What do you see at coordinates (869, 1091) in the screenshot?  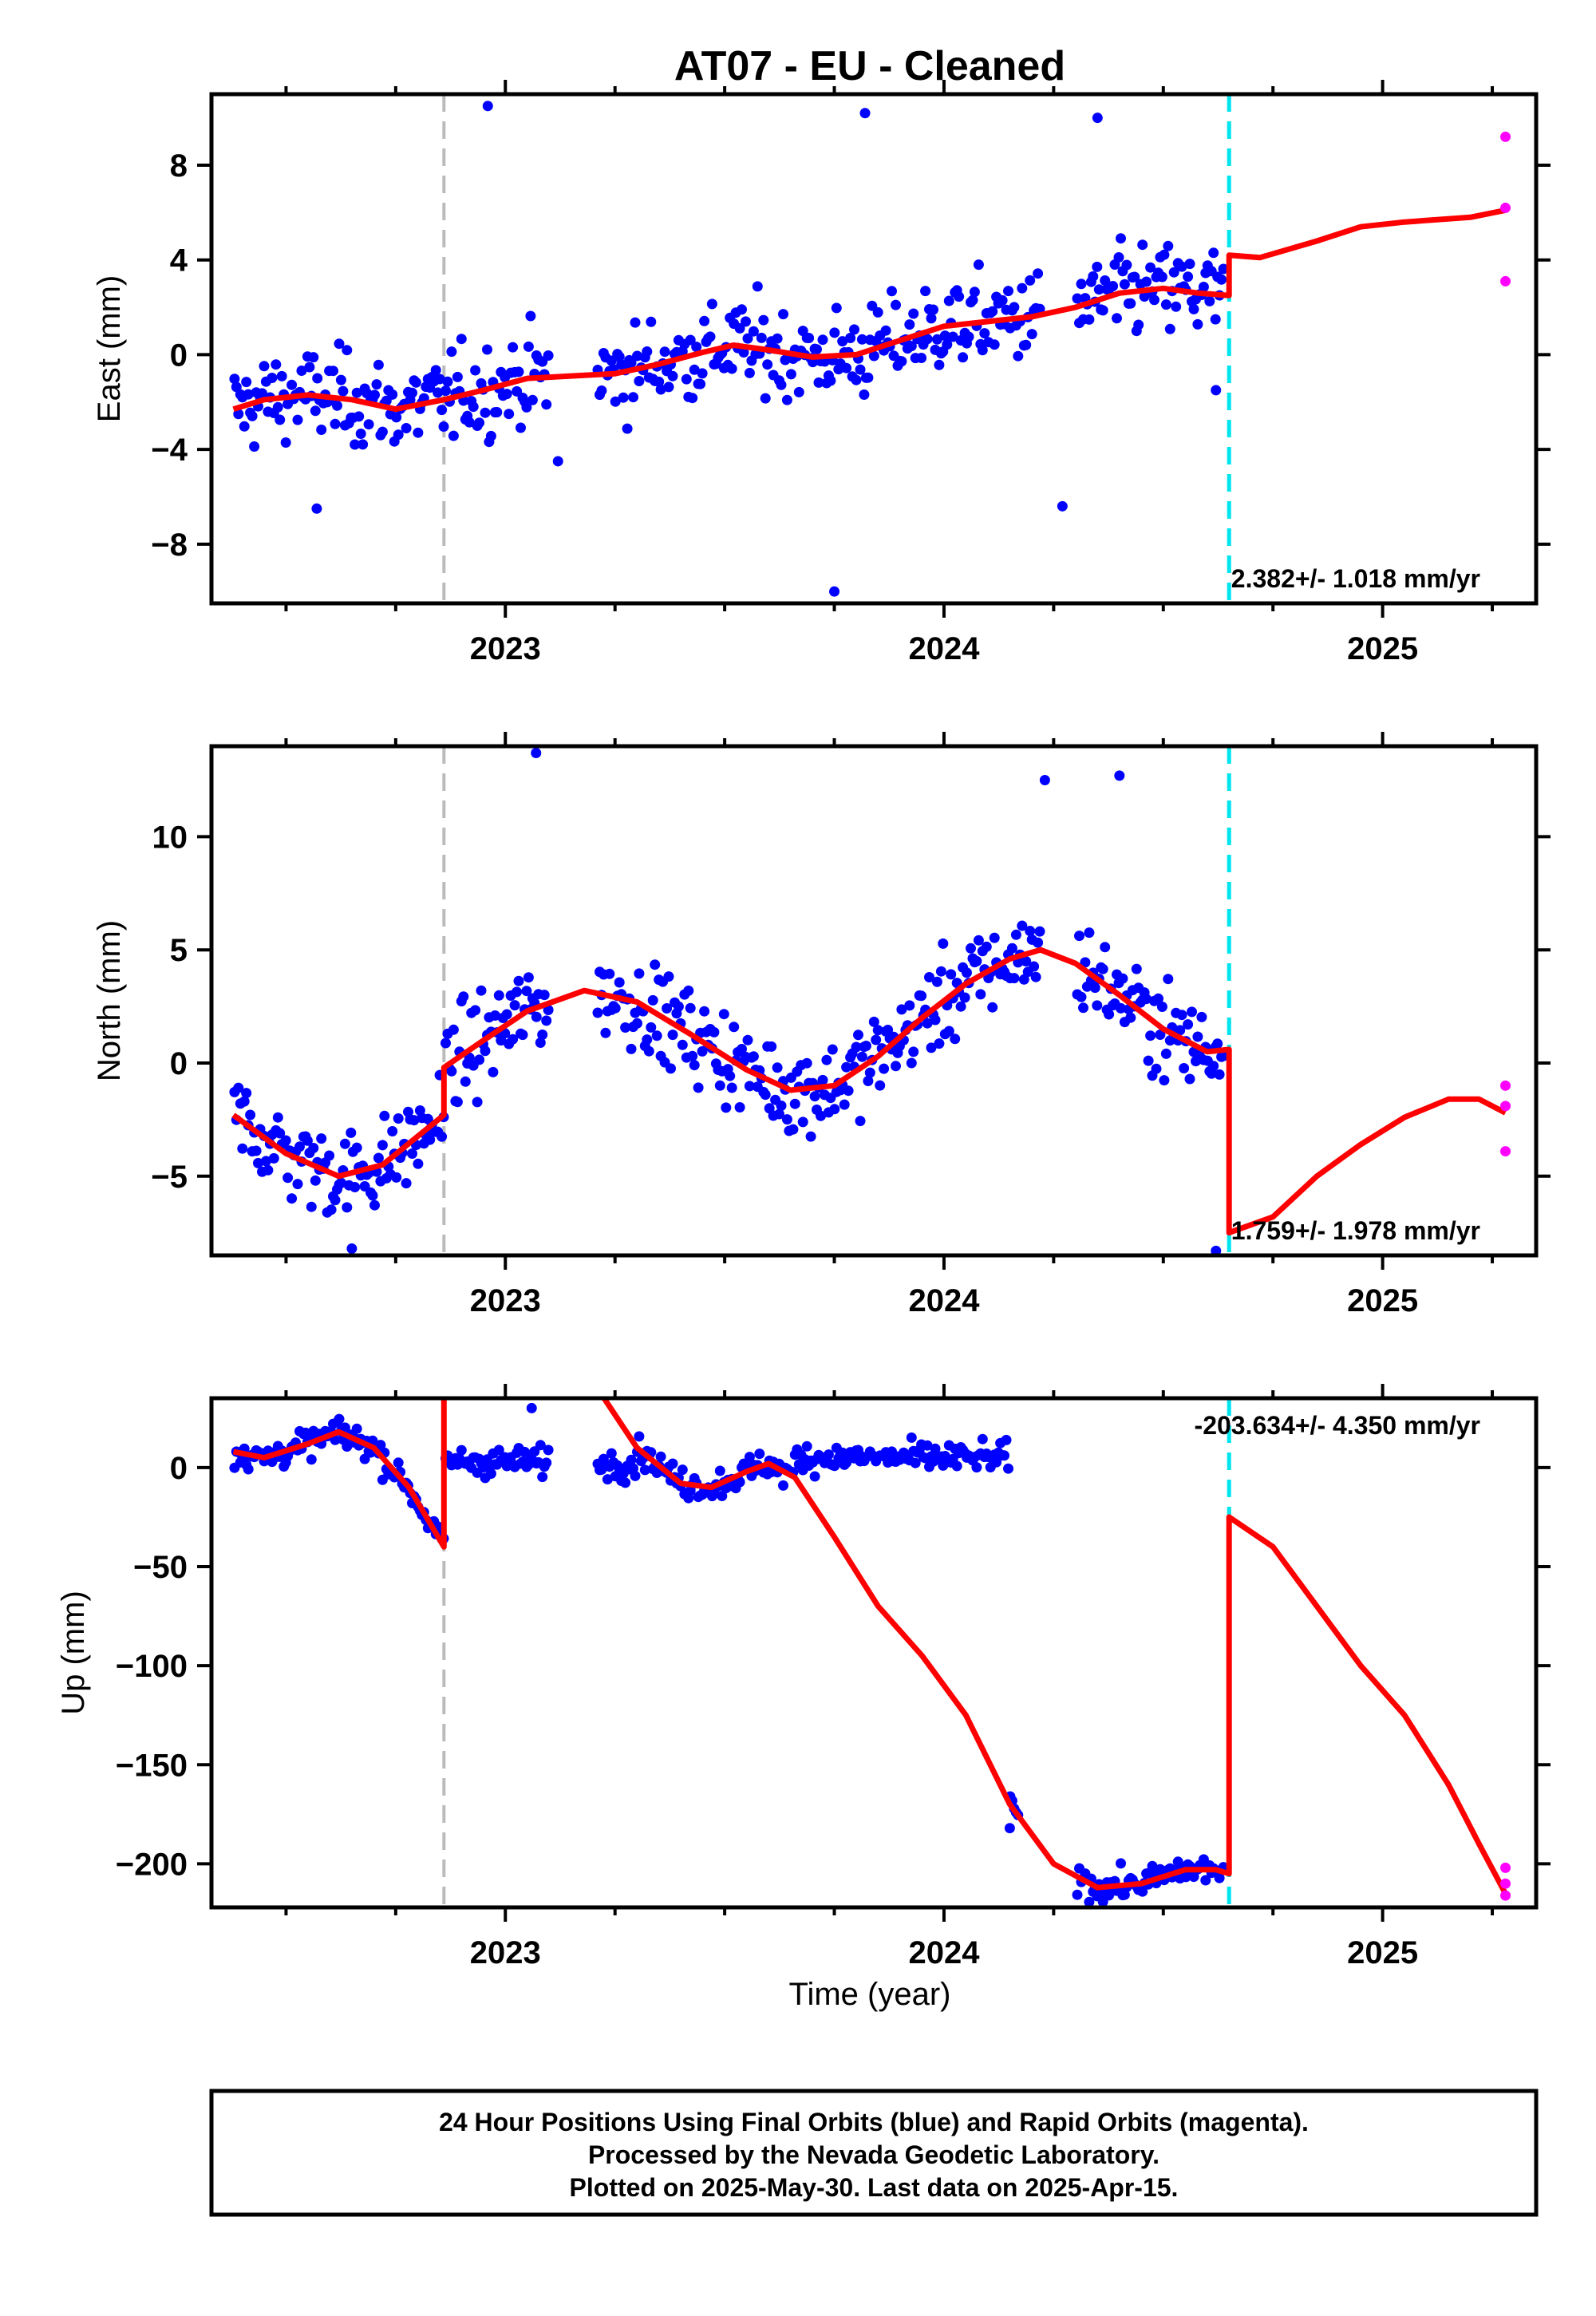 I see `model-fit-line` at bounding box center [869, 1091].